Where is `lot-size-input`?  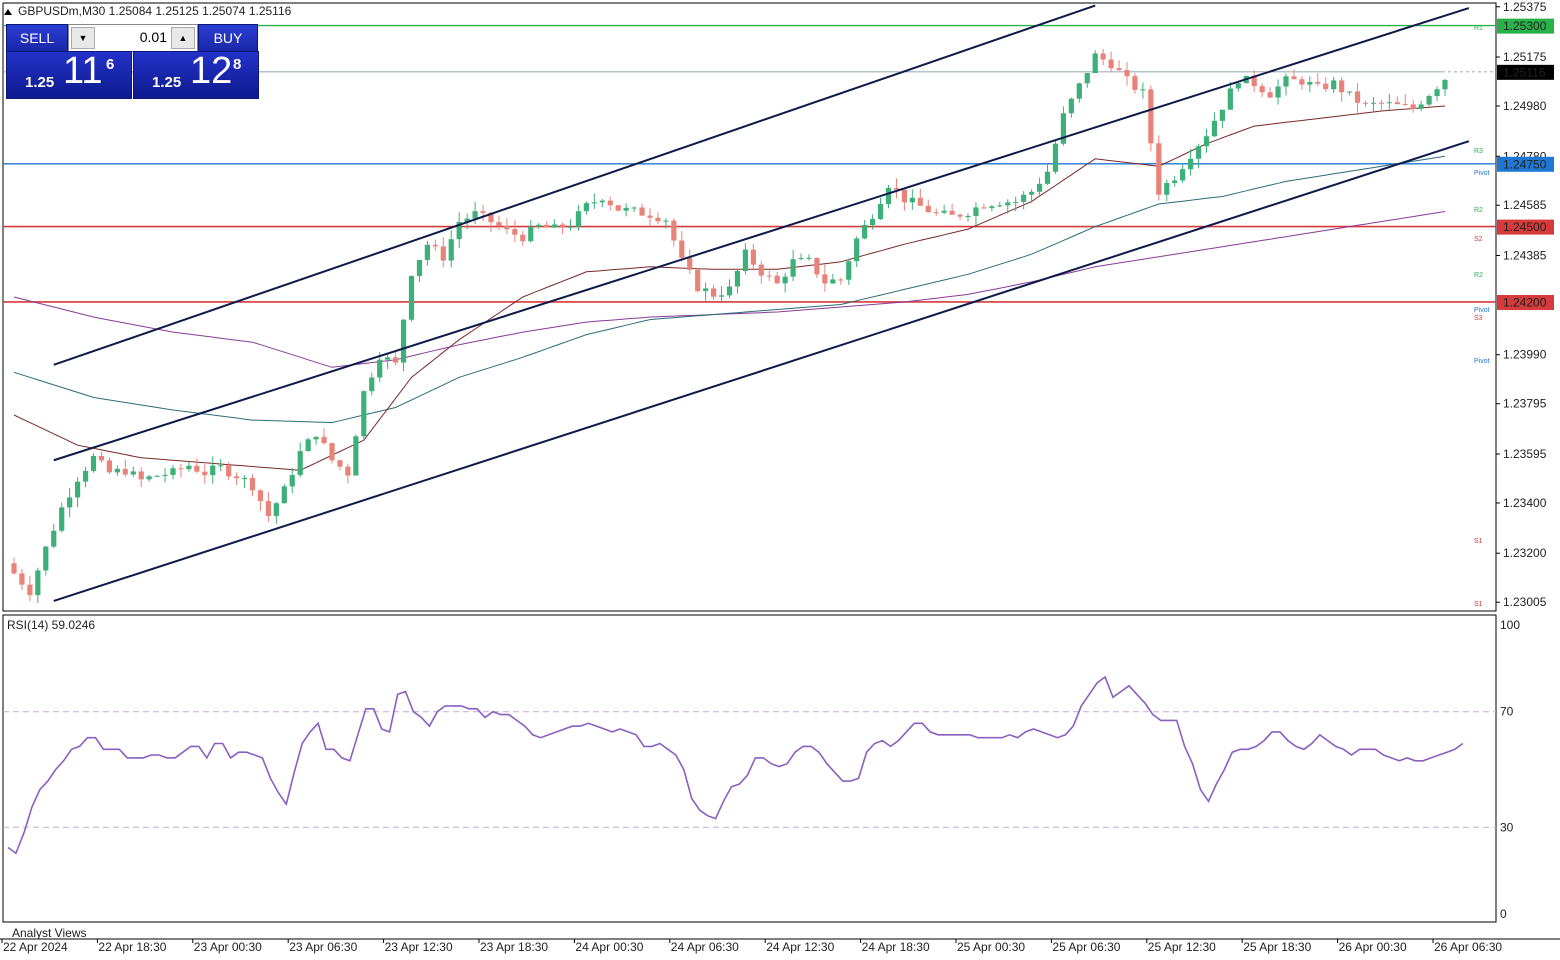 lot-size-input is located at coordinates (132, 37).